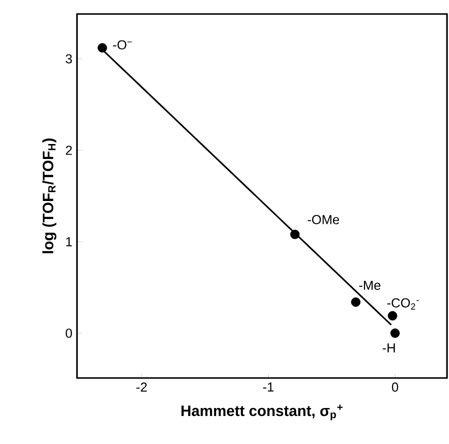 Image resolution: width=449 pixels, height=444 pixels. Describe the element at coordinates (268, 387) in the screenshot. I see `x-tick-label: -1` at that location.